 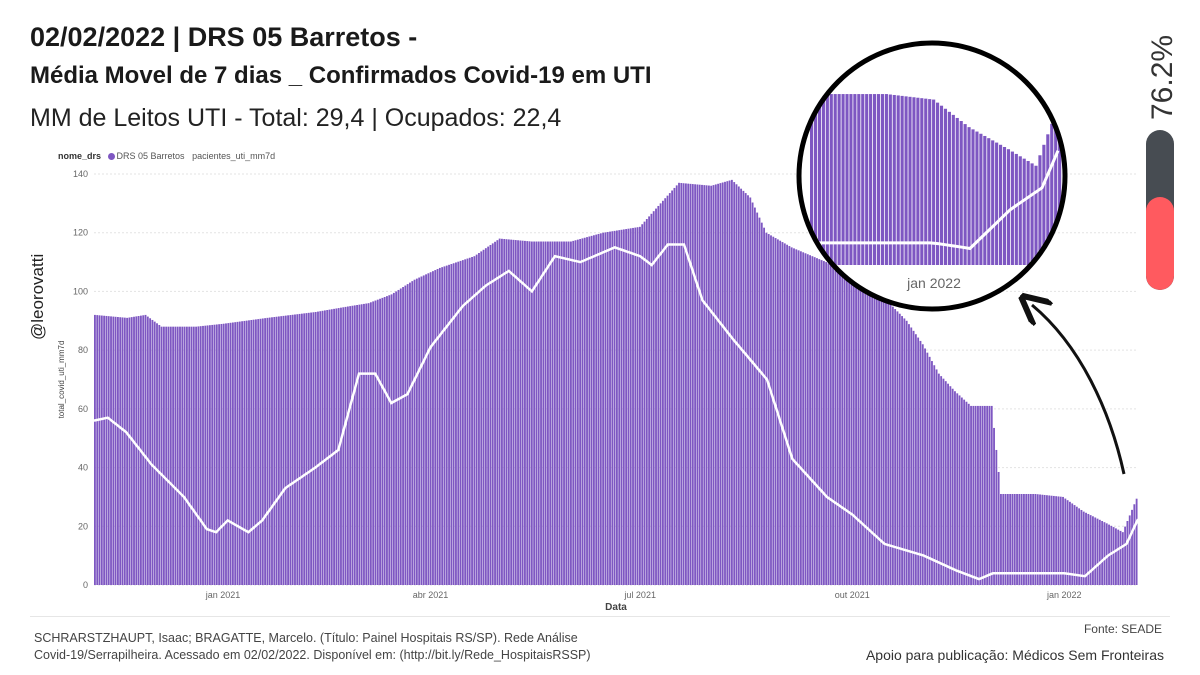 What do you see at coordinates (431, 595) in the screenshot?
I see `x-tick-label: abr 2021` at bounding box center [431, 595].